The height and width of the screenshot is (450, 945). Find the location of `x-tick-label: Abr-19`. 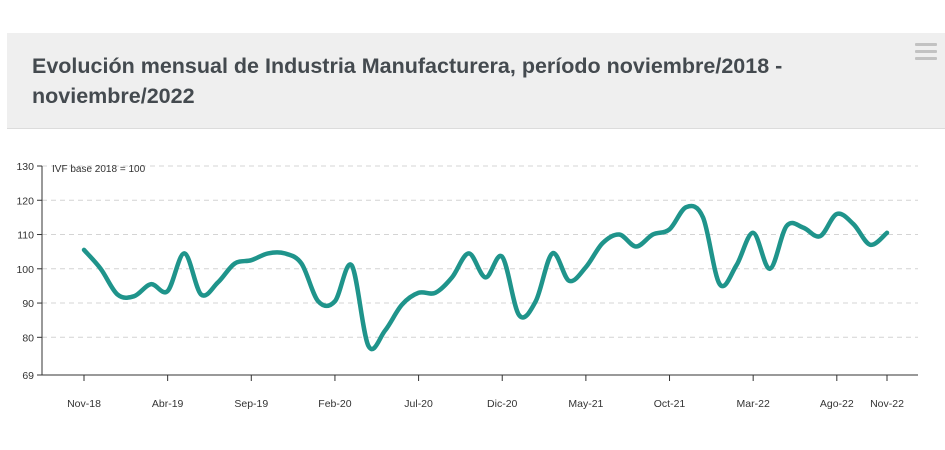

x-tick-label: Abr-19 is located at coordinates (168, 404).